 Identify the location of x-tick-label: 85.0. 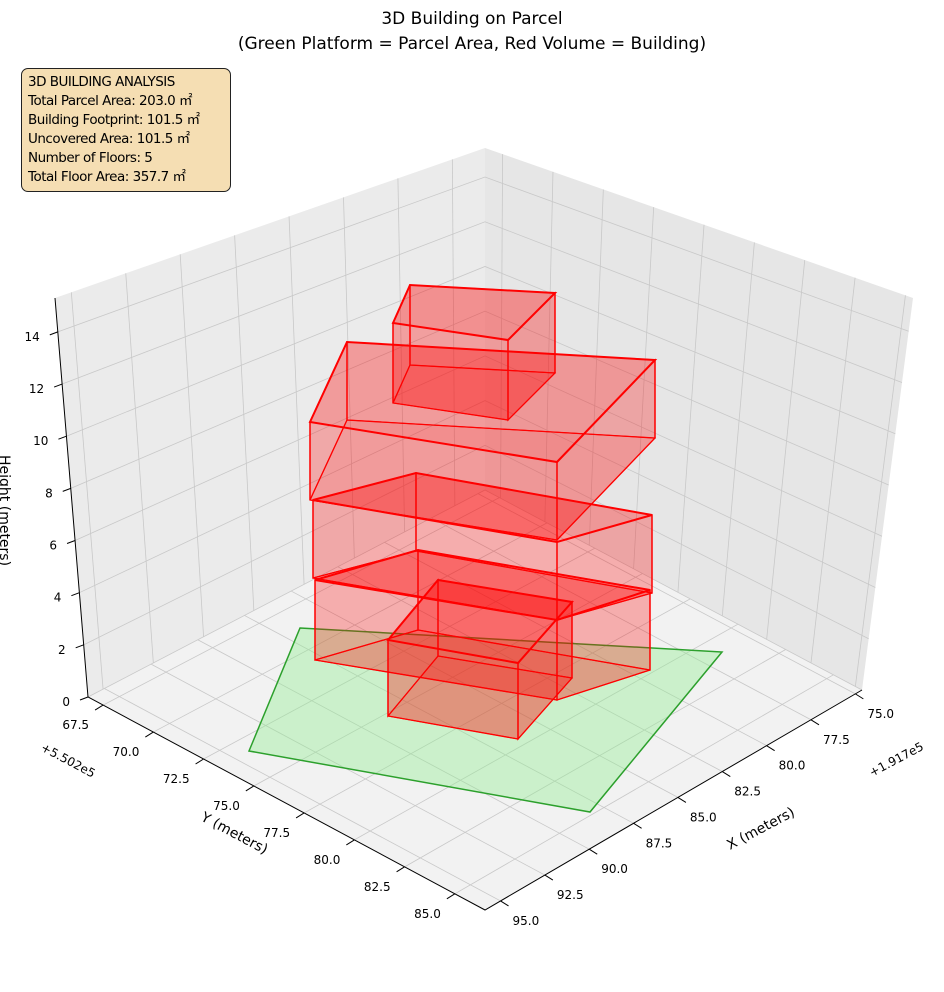
(703, 817).